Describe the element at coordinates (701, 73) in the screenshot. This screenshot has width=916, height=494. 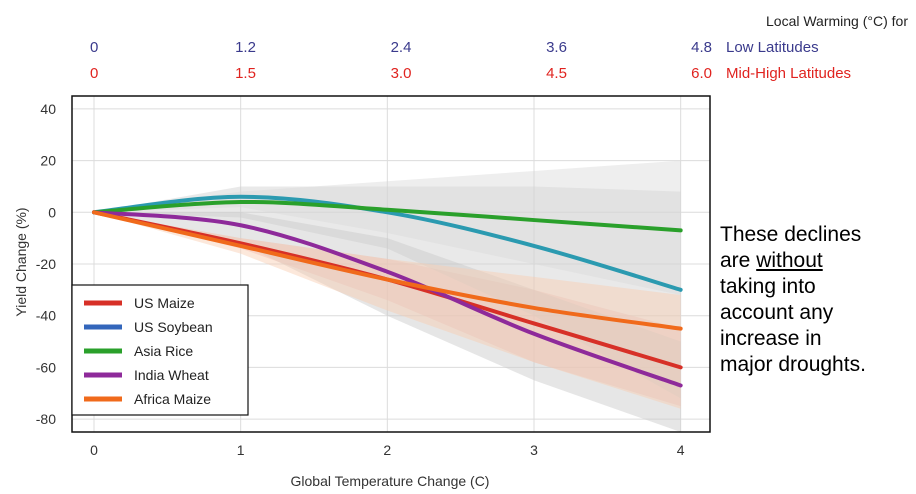
I see `top-axis-tick-label: 6.0` at that location.